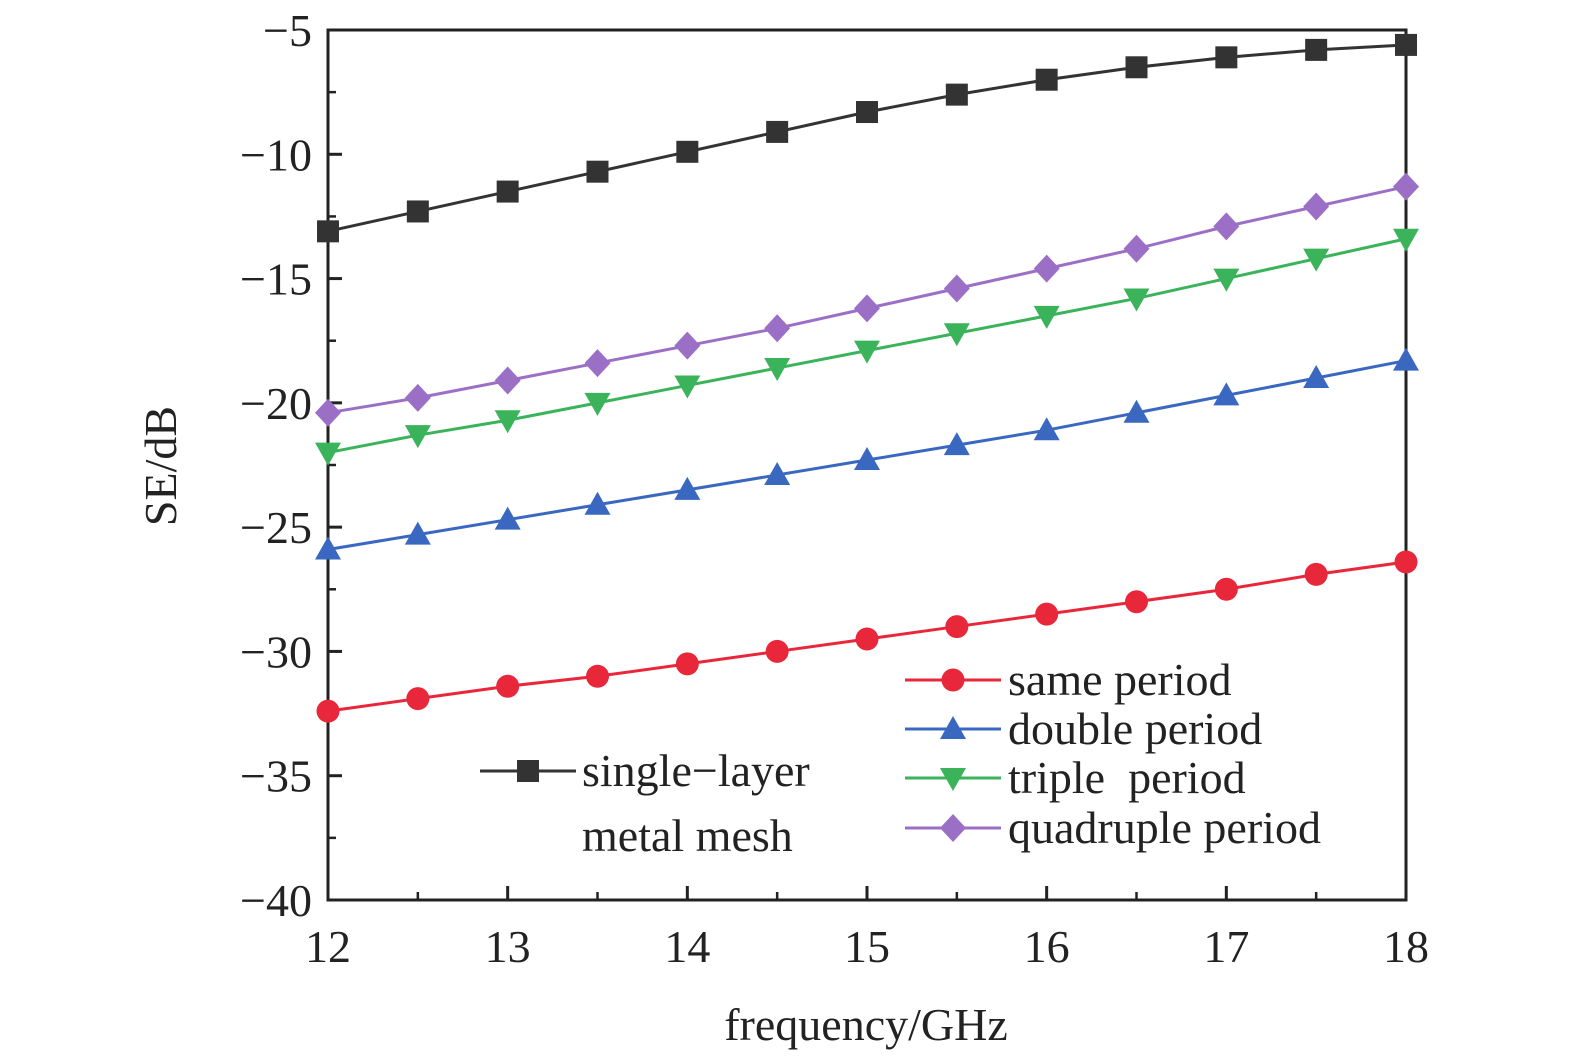 This screenshot has height=1062, width=1575. Describe the element at coordinates (866, 1024) in the screenshot. I see `x-axis-title: frequency/GHz` at that location.